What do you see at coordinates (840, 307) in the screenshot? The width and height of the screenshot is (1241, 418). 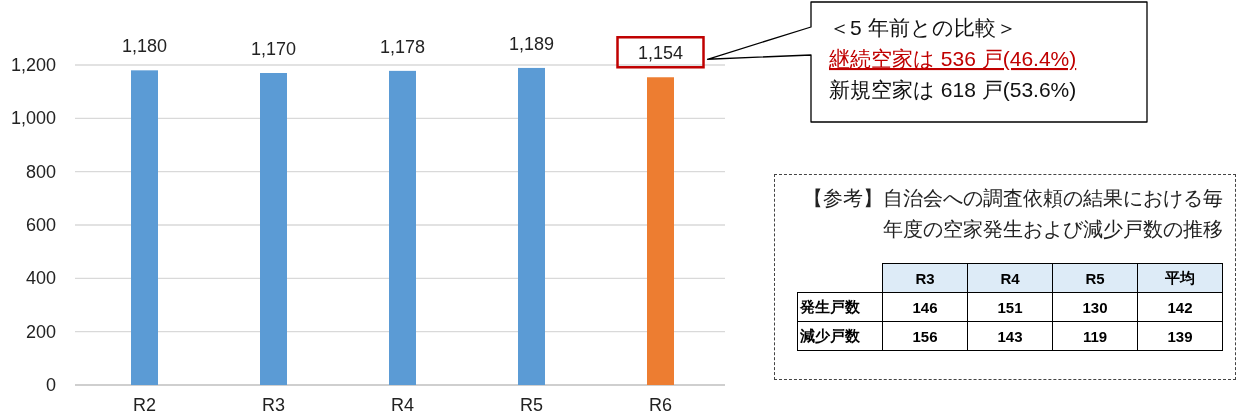 I see `text: 発生戸数` at bounding box center [840, 307].